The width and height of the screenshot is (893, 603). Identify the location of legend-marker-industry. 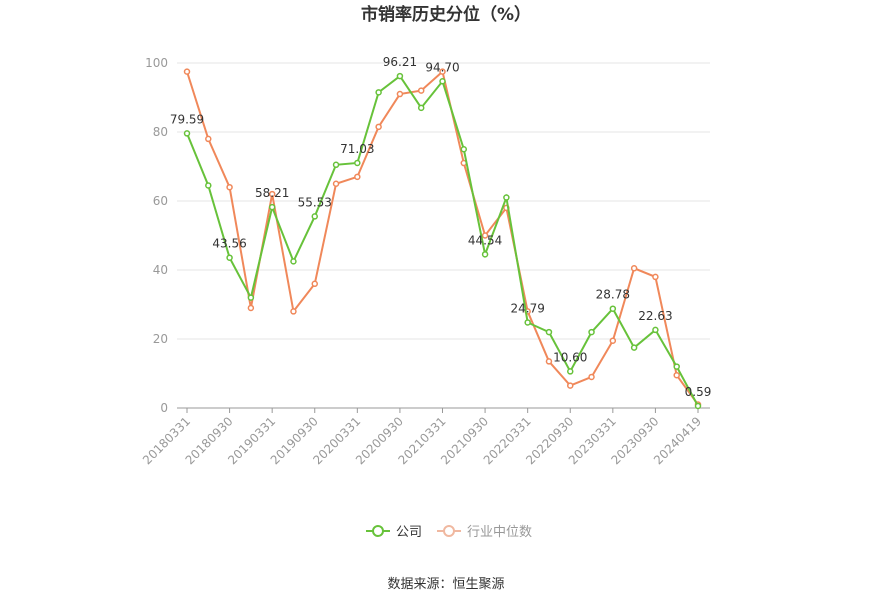
(449, 531).